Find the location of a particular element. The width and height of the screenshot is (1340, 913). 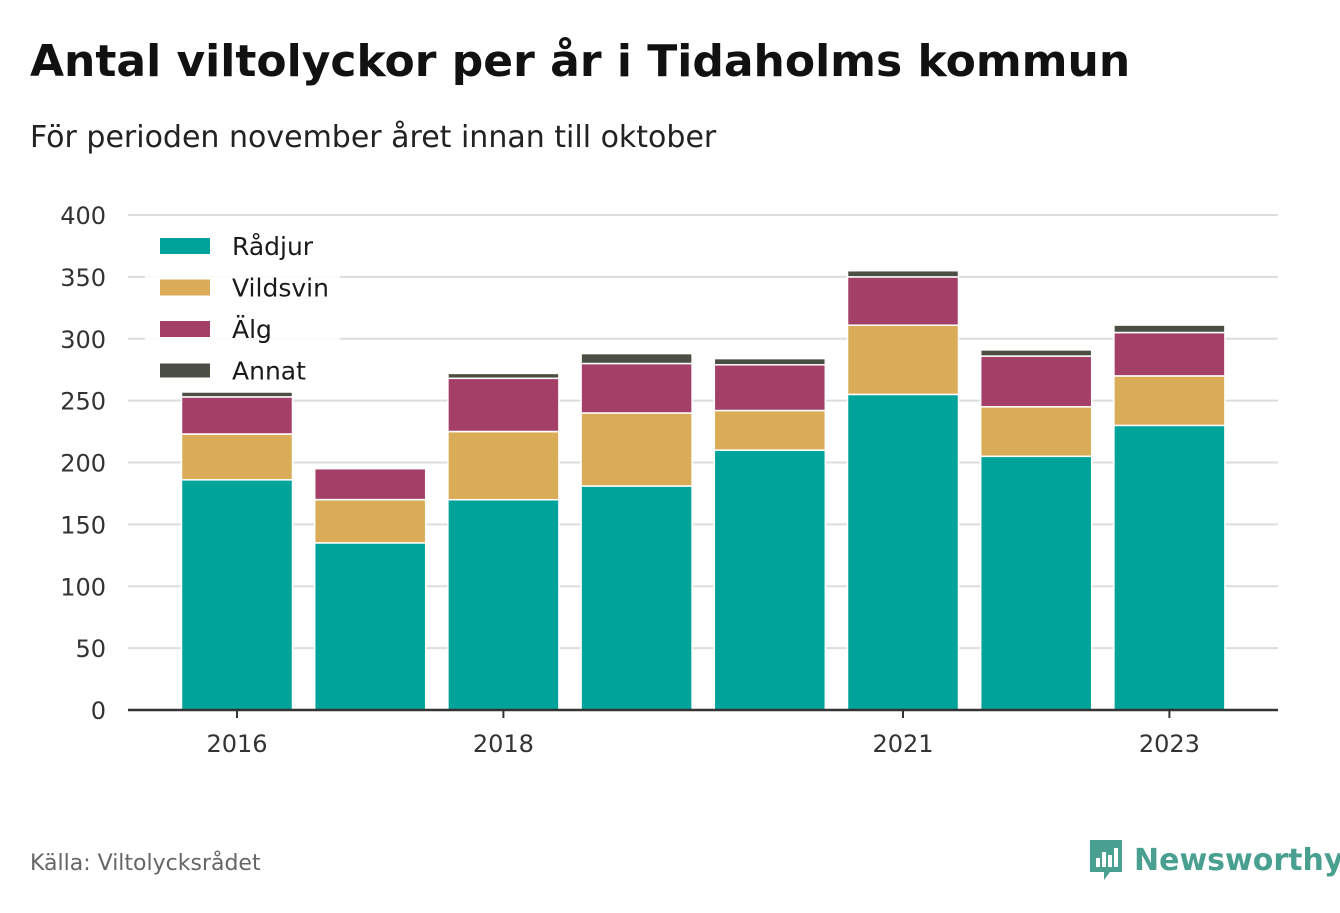

legend-label: Rådjur is located at coordinates (273, 246).